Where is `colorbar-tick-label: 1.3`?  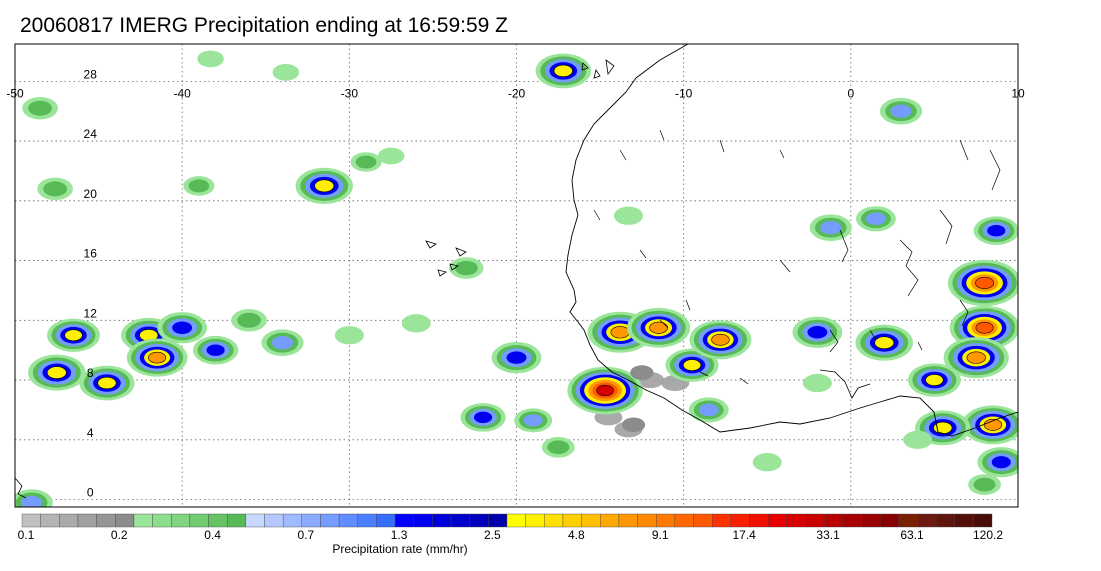
colorbar-tick-label: 1.3 is located at coordinates (399, 535).